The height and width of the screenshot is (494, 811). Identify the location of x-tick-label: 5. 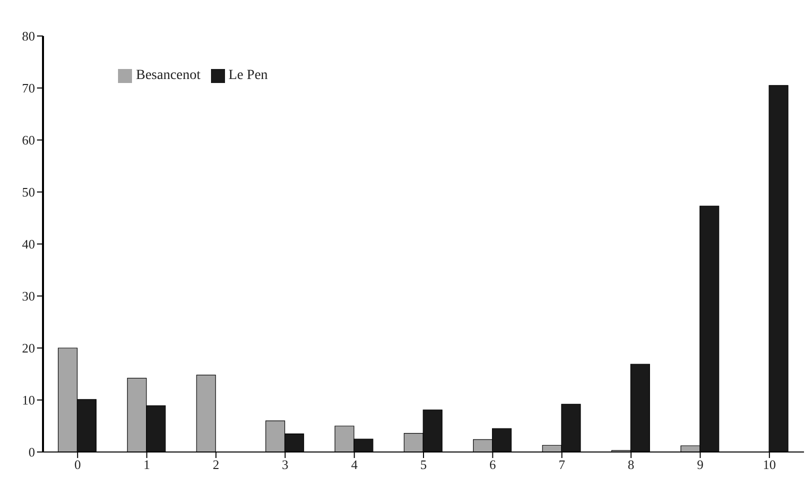
(423, 464).